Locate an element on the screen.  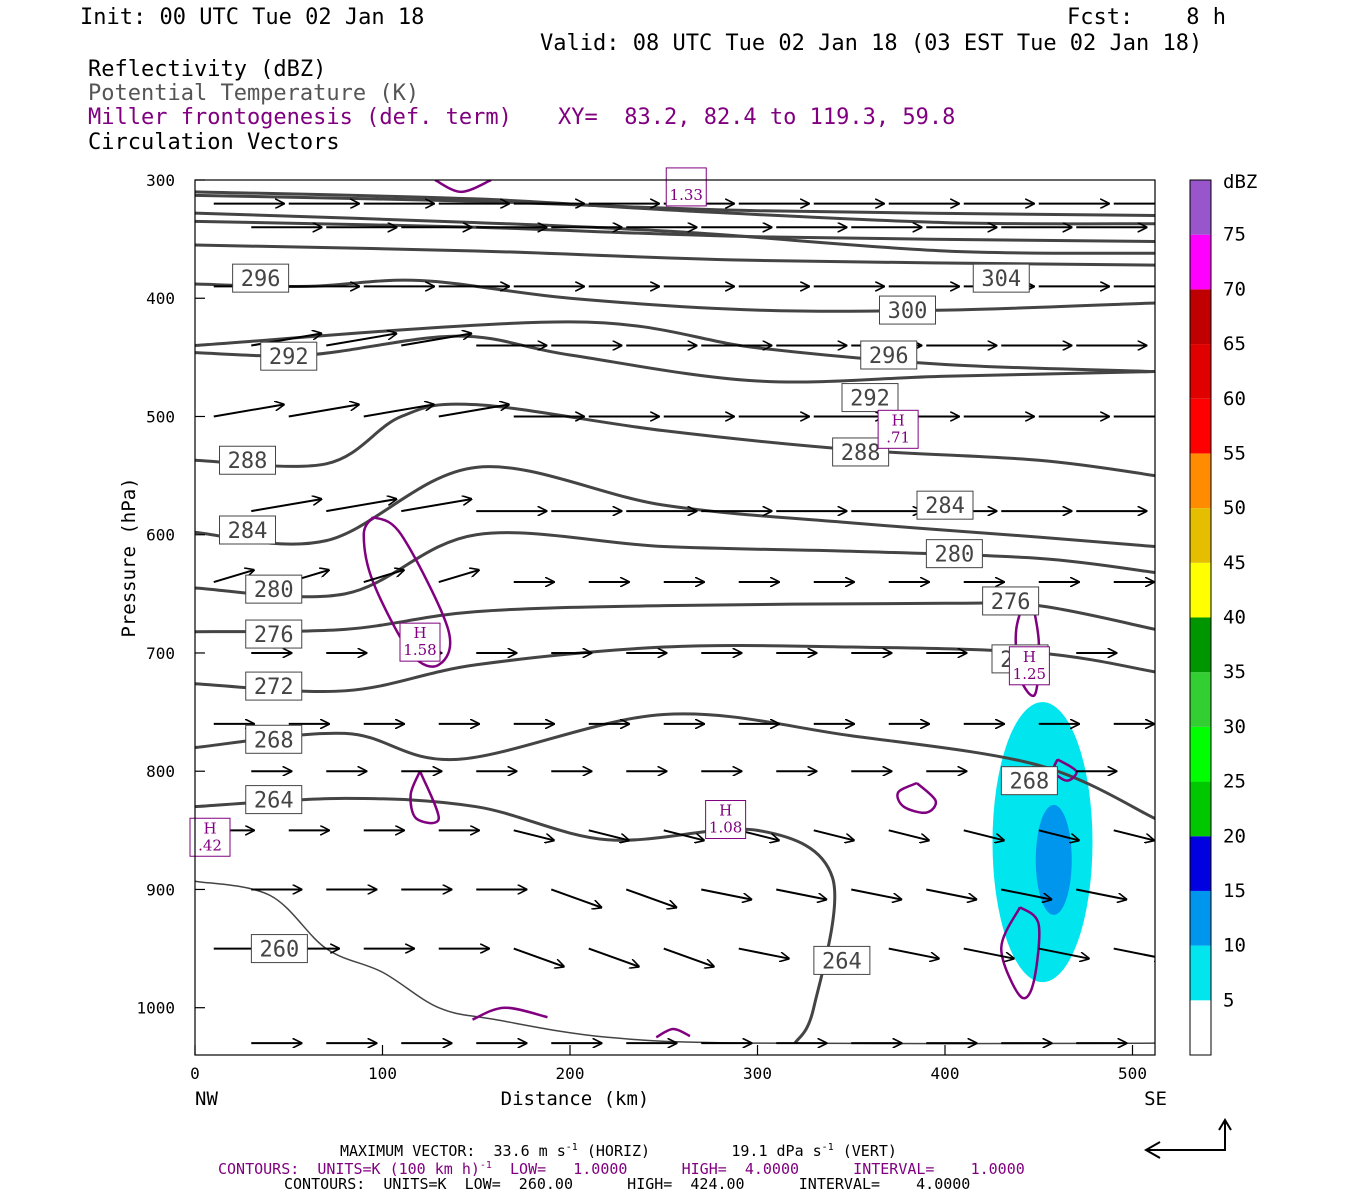
y-tick-label: 1000 is located at coordinates (155, 1008).